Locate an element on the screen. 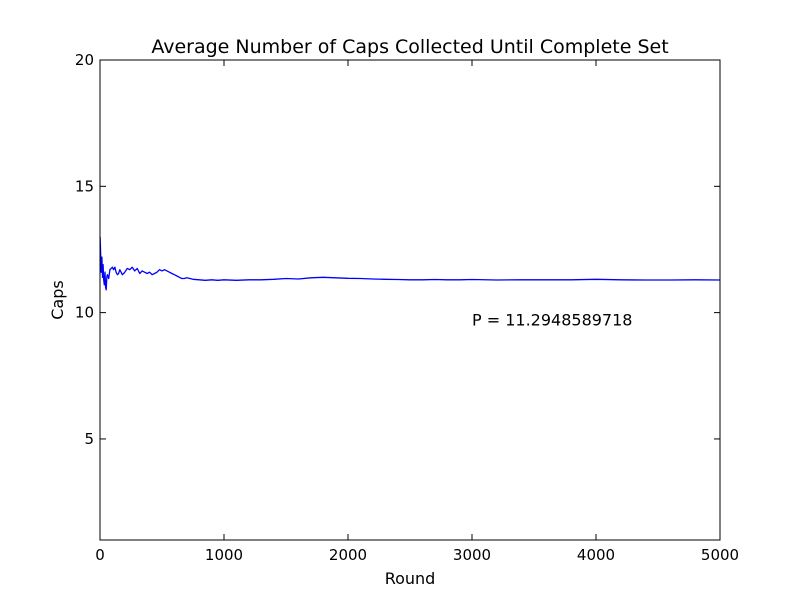 This screenshot has height=600, width=800. y-axis-label: Caps is located at coordinates (57, 299).